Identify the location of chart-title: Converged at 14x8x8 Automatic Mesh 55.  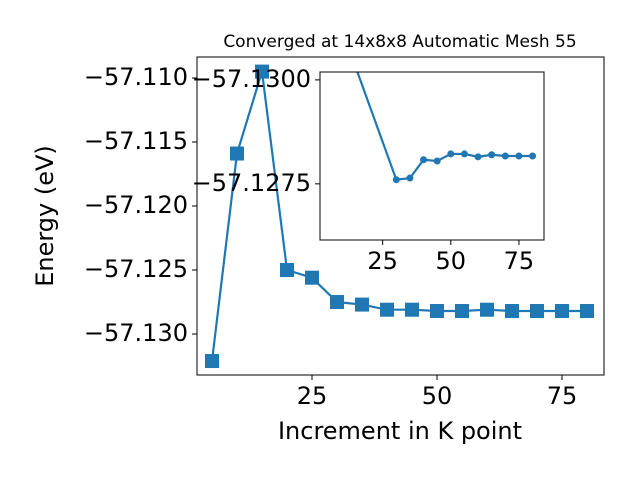
(399, 42).